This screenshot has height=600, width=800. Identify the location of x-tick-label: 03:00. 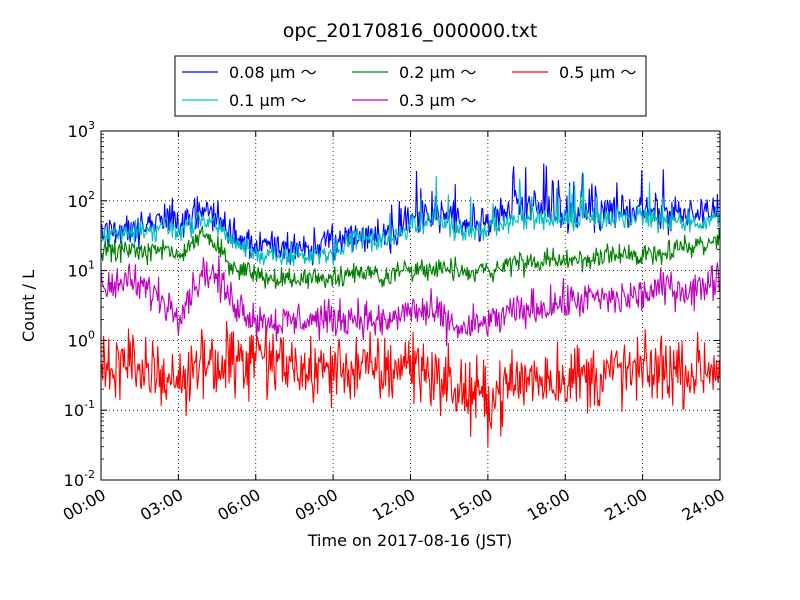
(161, 505).